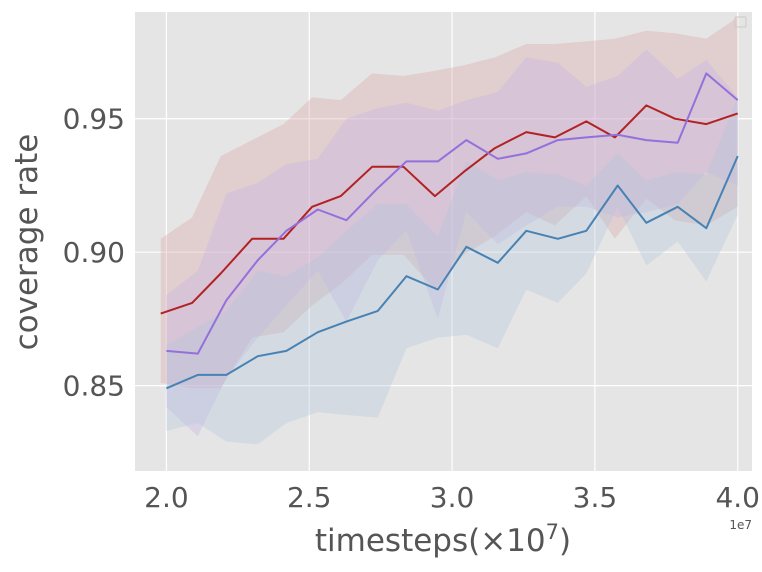 The height and width of the screenshot is (572, 762). I want to click on x-tick-label: 3.0, so click(452, 497).